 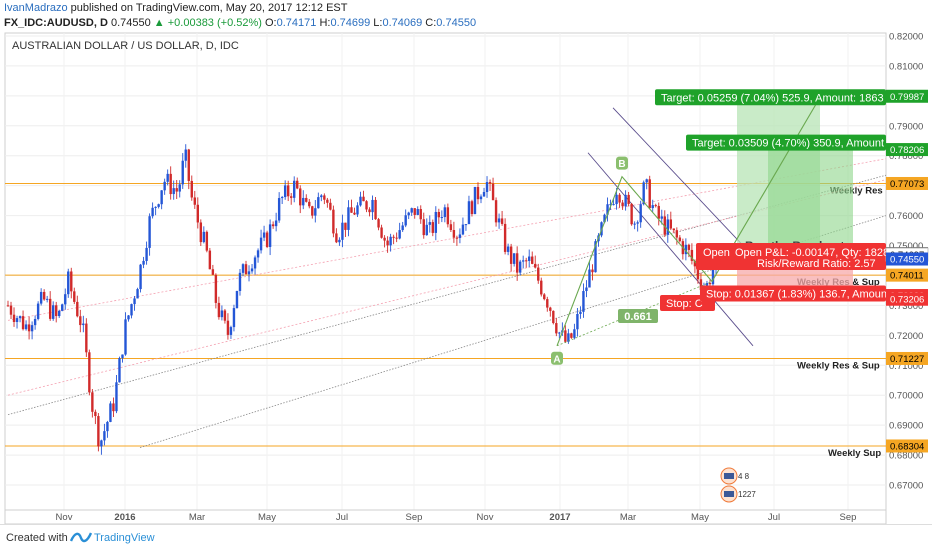 I want to click on y-tick-label: 0.78000, so click(x=906, y=156).